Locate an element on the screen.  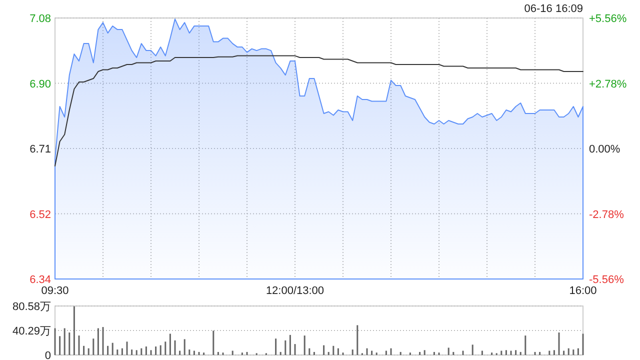
y2-tick-label: -5.56% is located at coordinates (606, 280).